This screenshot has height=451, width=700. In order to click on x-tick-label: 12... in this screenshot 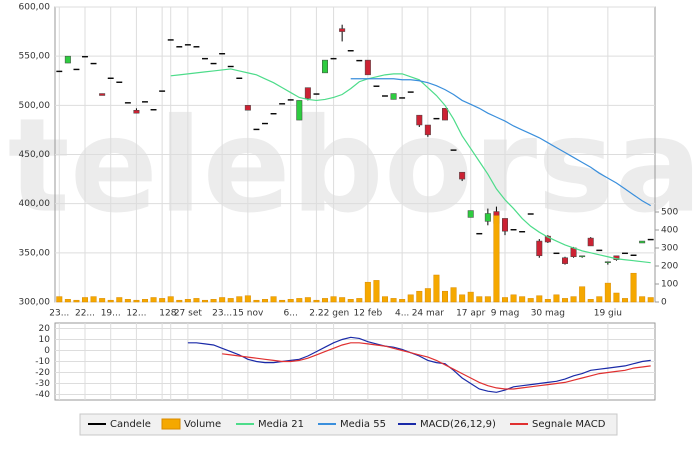, I will do `click(136, 314)`.